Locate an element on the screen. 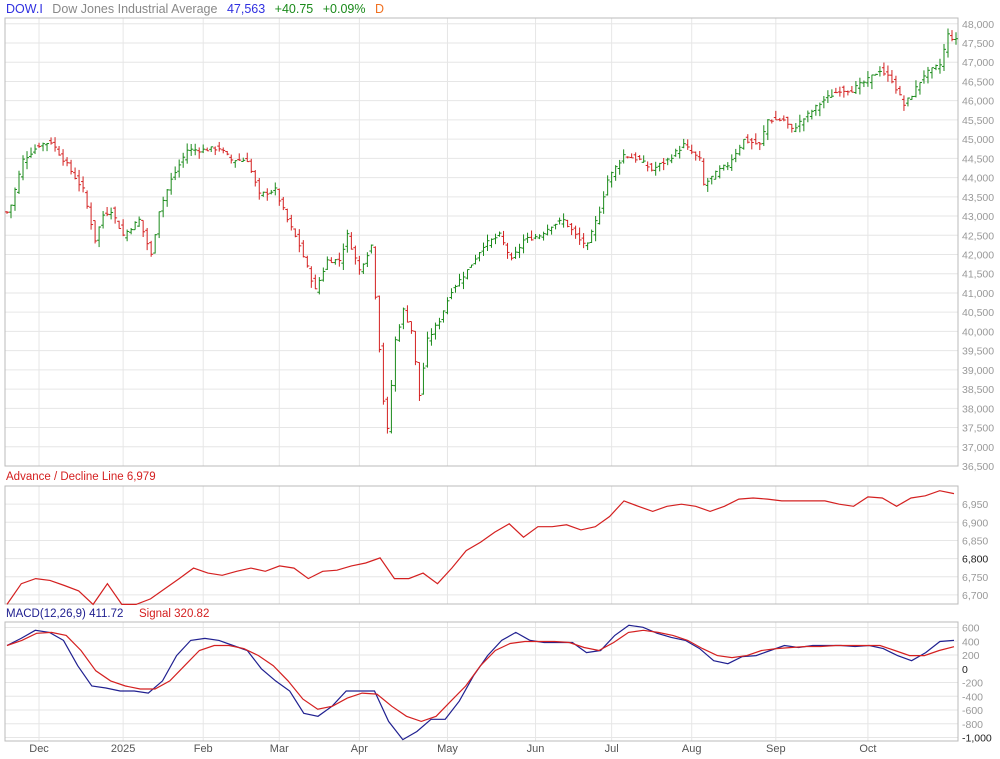  y-tick-label: 6,850 is located at coordinates (975, 541).